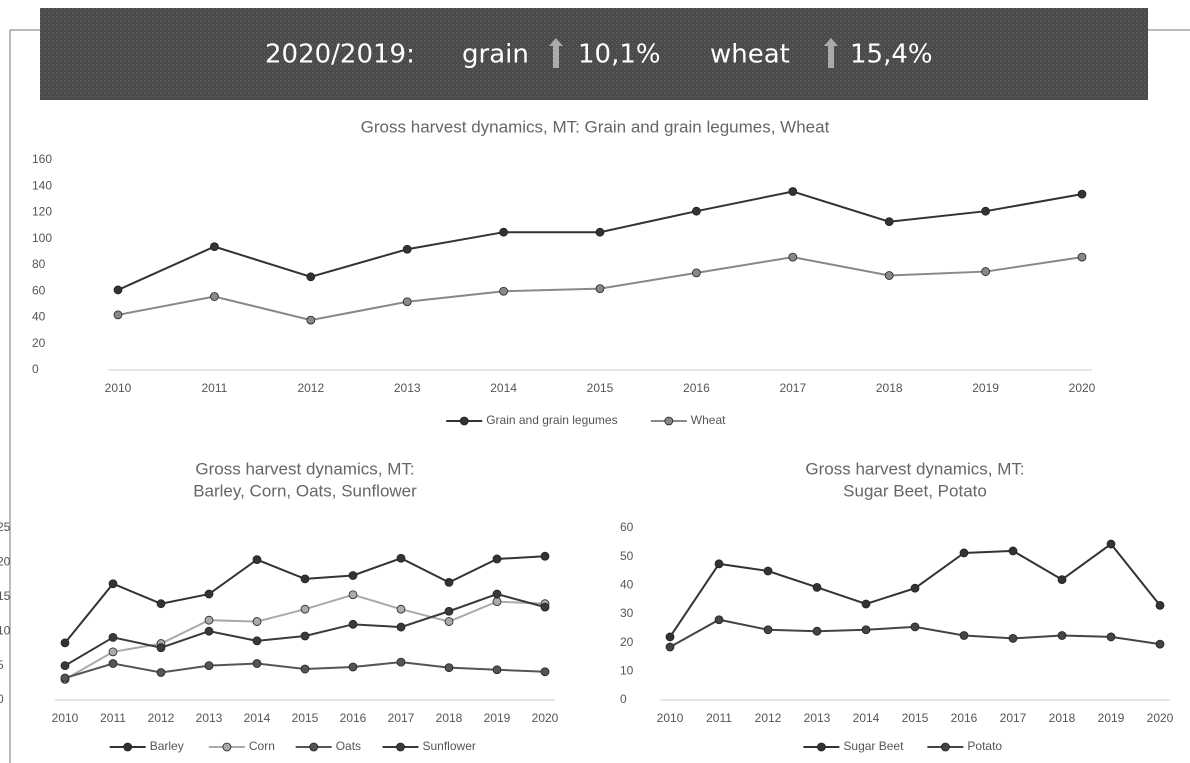 This screenshot has width=1190, height=763. Describe the element at coordinates (348, 746) in the screenshot. I see `legend-label: Oats` at that location.